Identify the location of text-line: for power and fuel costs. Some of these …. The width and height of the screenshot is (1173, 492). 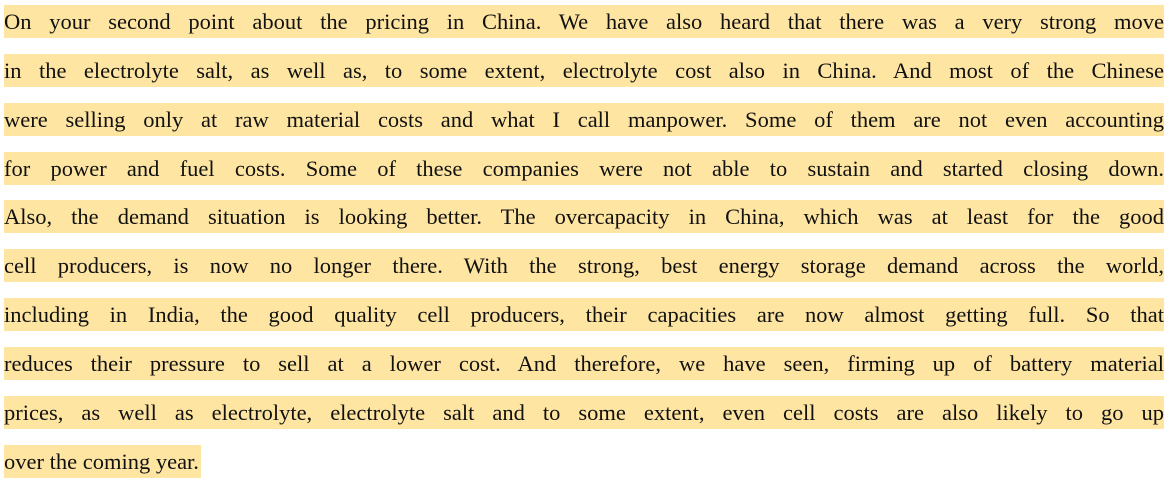
(584, 168).